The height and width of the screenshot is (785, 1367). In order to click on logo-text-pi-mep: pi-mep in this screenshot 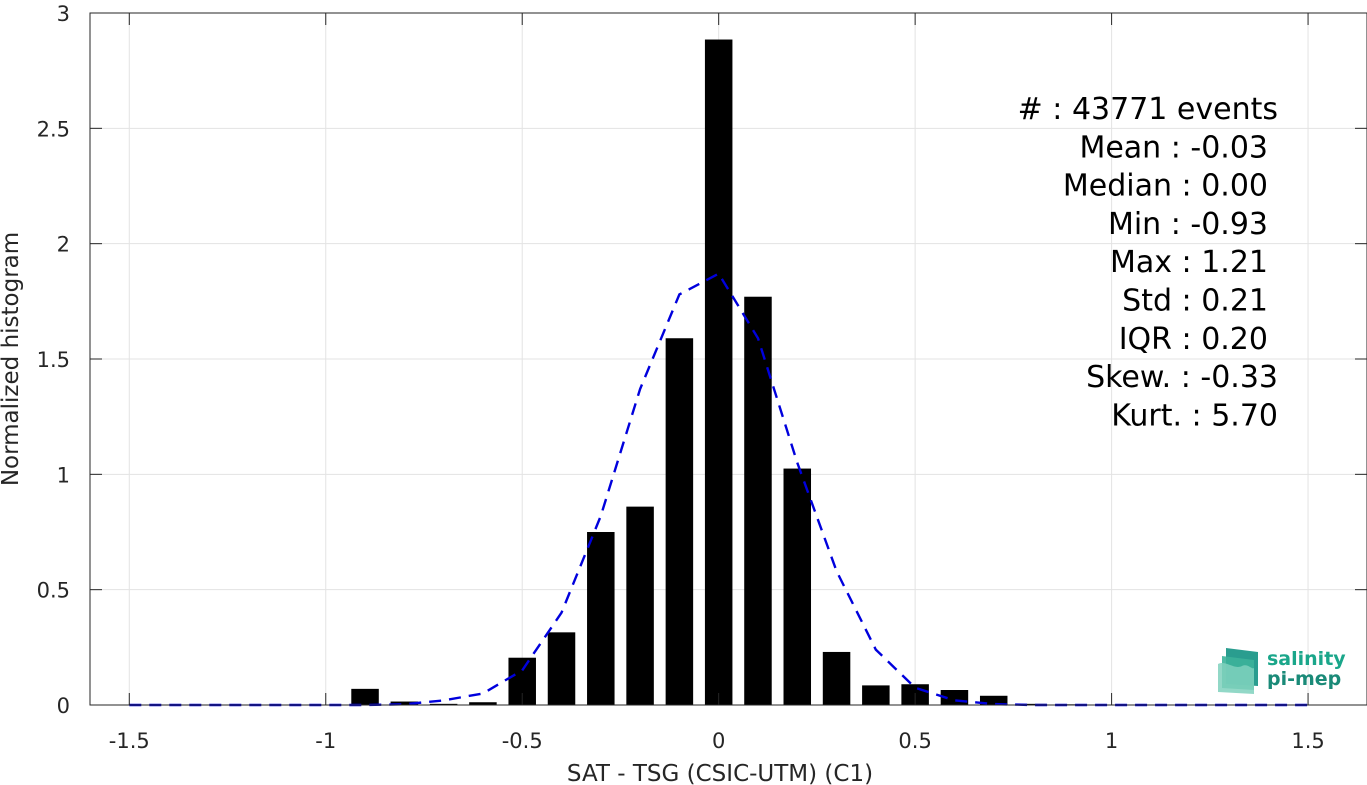, I will do `click(1304, 679)`.